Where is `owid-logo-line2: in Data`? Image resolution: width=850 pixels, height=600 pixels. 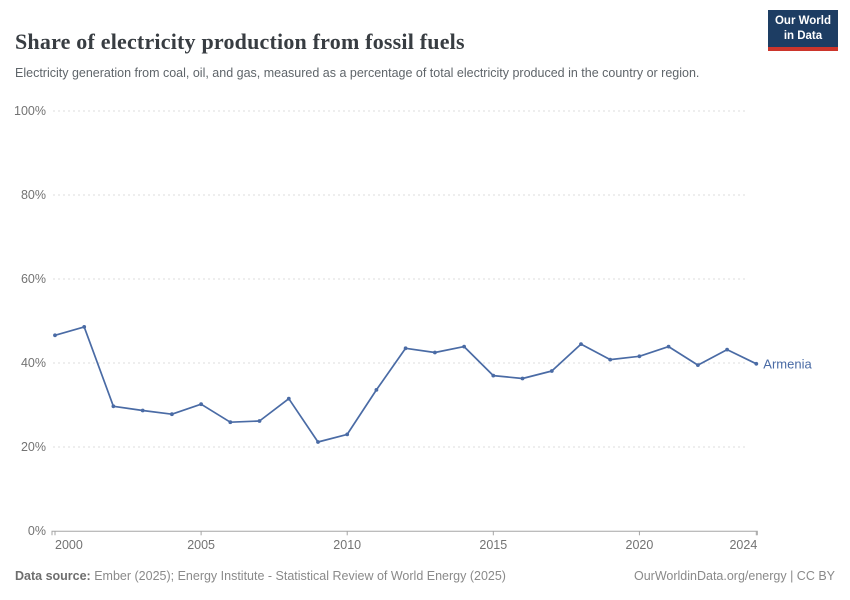 owid-logo-line2: in Data is located at coordinates (803, 35).